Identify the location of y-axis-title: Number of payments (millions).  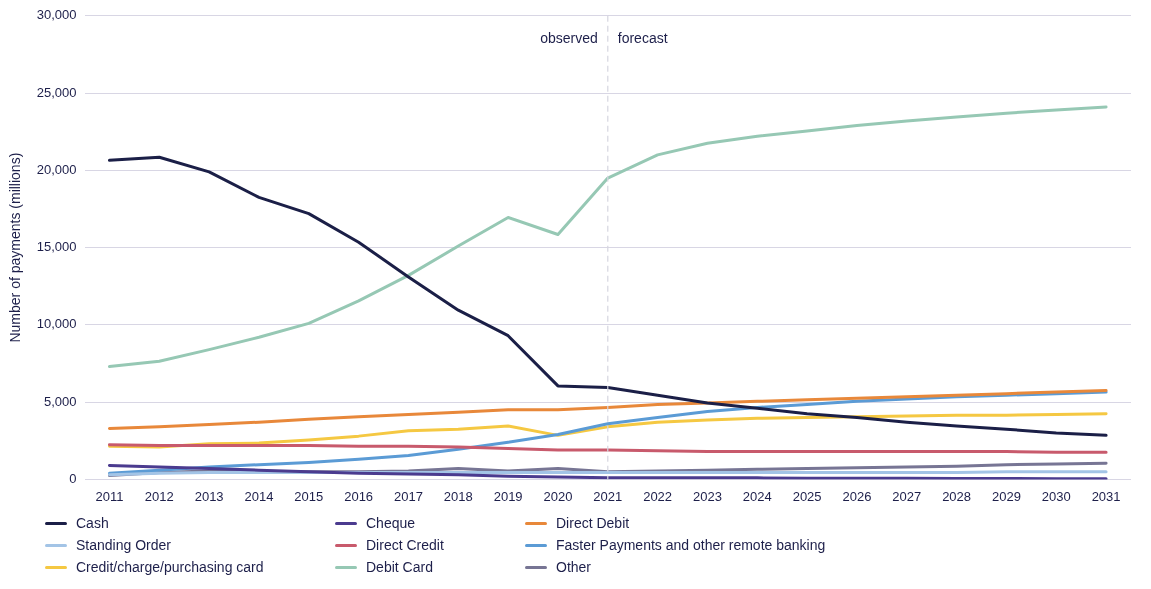
(15, 247).